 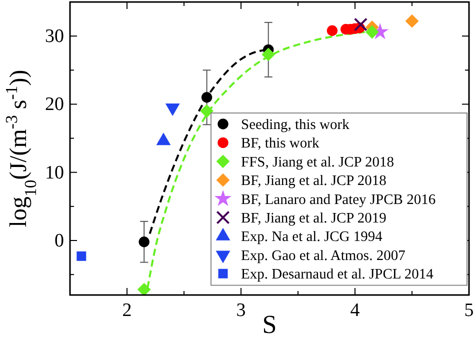 What do you see at coordinates (269, 324) in the screenshot?
I see `x-axis-title: S` at bounding box center [269, 324].